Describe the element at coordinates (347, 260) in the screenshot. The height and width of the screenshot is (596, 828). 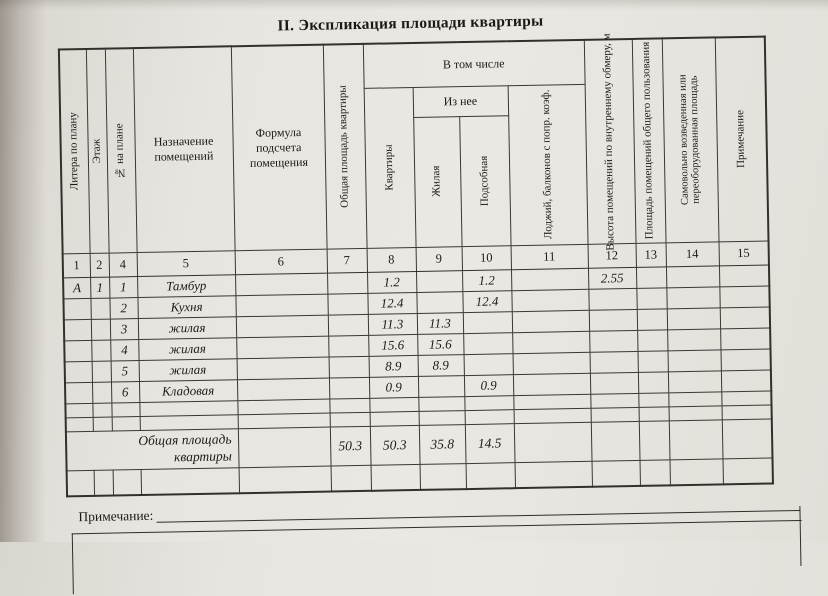
I see `colnum-7: 7` at that location.